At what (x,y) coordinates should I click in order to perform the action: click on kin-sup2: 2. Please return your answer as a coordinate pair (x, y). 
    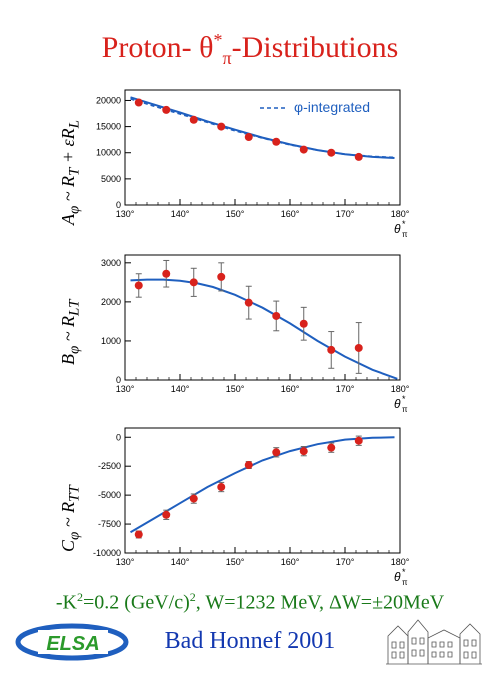
    Looking at the image, I should click on (192, 597).